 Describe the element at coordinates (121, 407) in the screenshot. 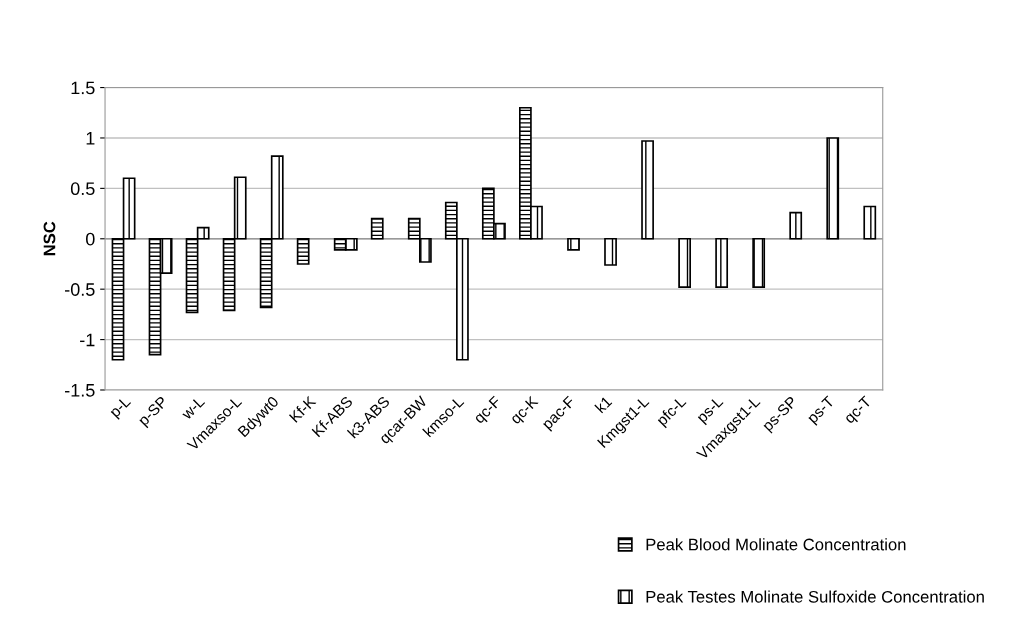

I see `x-tick-label: p-L` at that location.